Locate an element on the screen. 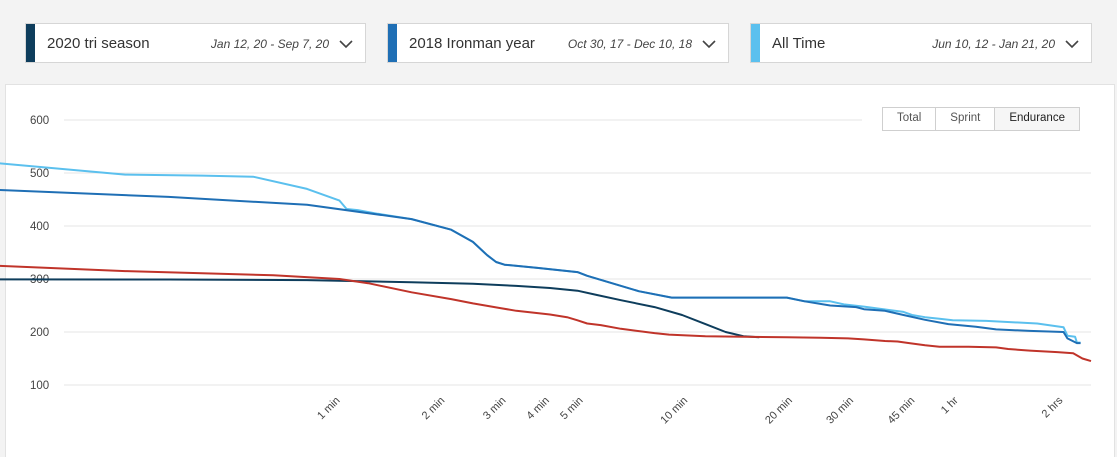  x-tick-label: 2 min is located at coordinates (434, 409).